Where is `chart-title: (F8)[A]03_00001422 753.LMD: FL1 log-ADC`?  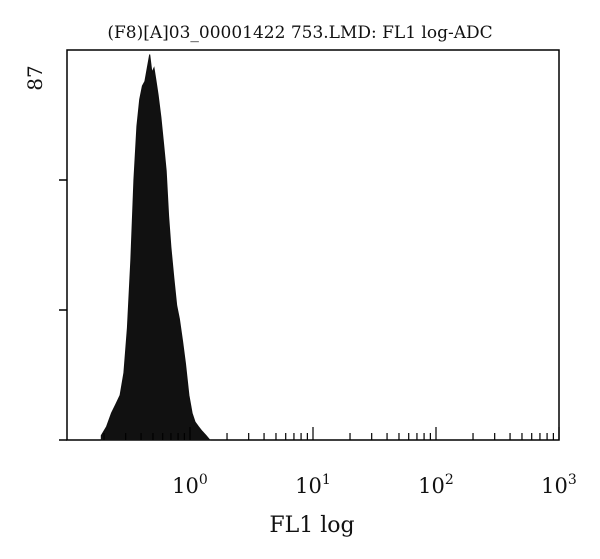
chart-title: (F8)[A]03_00001422 753.LMD: FL1 log-ADC is located at coordinates (299, 33).